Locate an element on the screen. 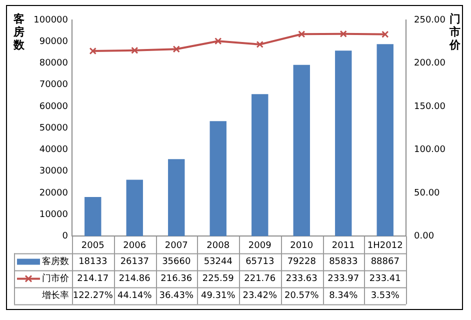 This screenshot has width=471, height=320. data-label: 26137 is located at coordinates (134, 262).